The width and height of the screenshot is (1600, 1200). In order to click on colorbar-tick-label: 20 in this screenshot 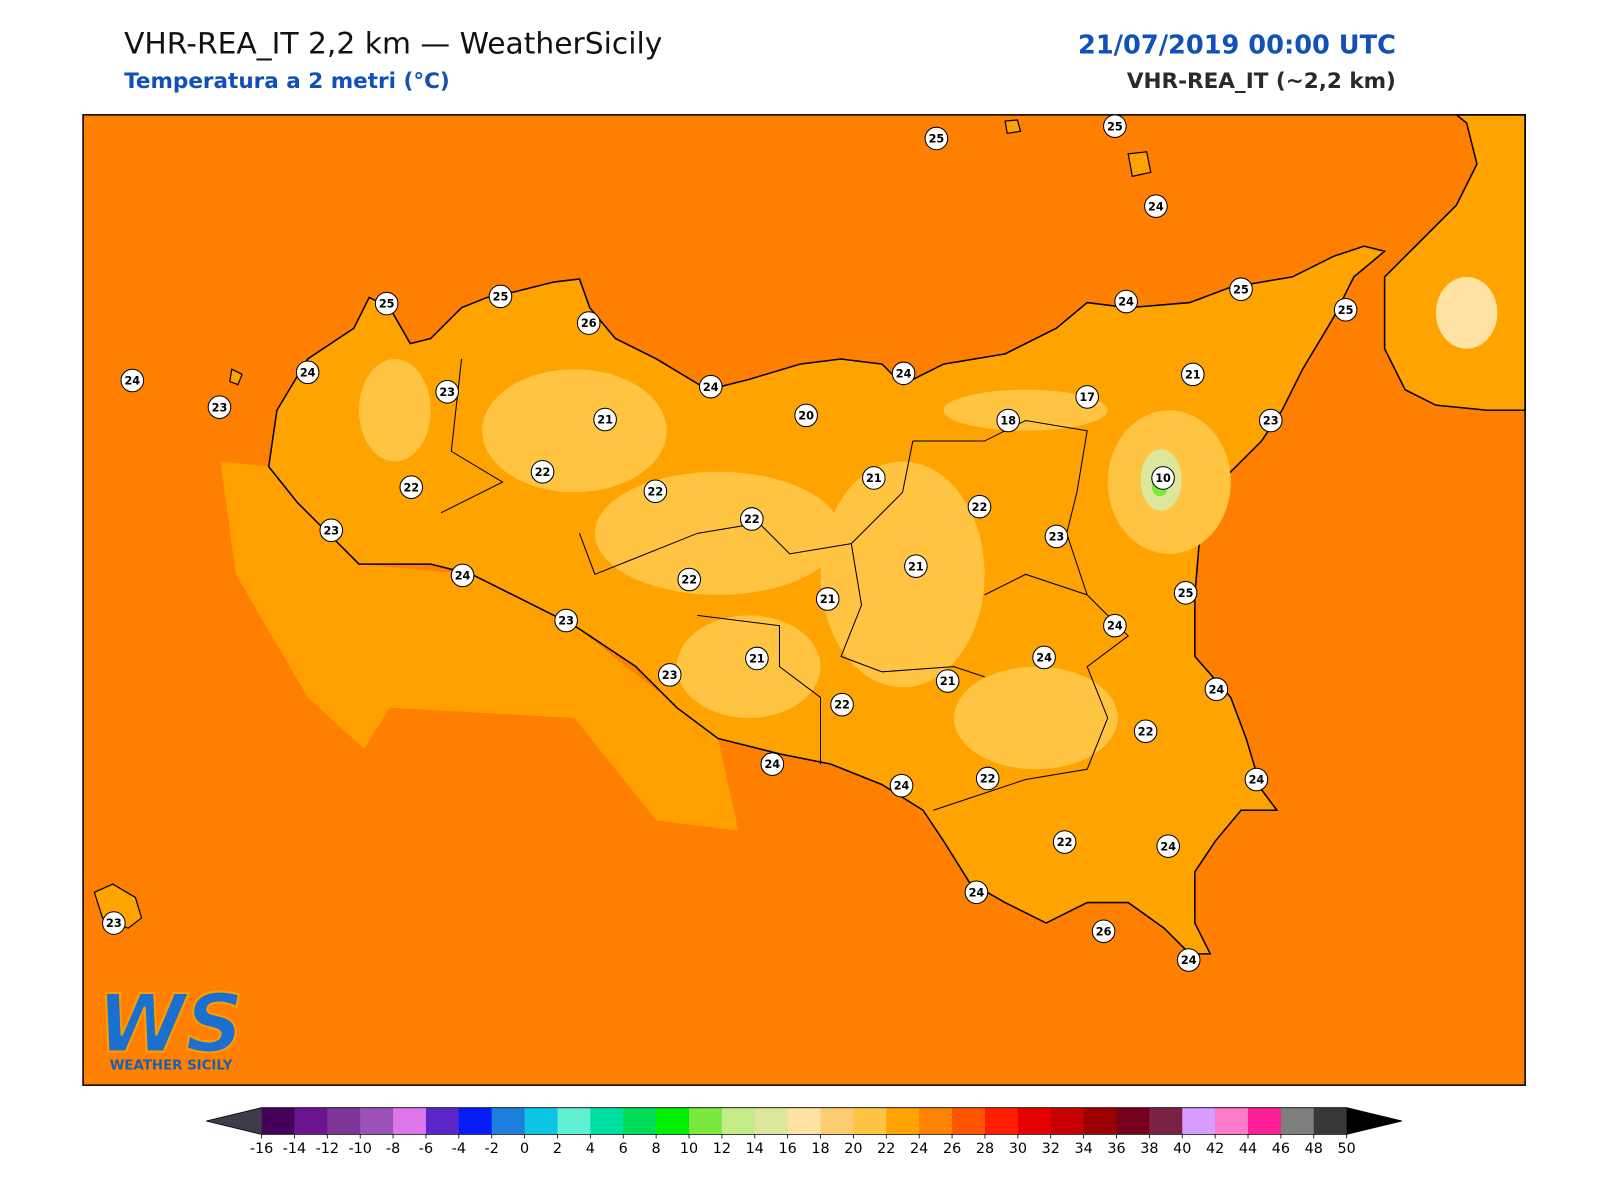, I will do `click(853, 1149)`.